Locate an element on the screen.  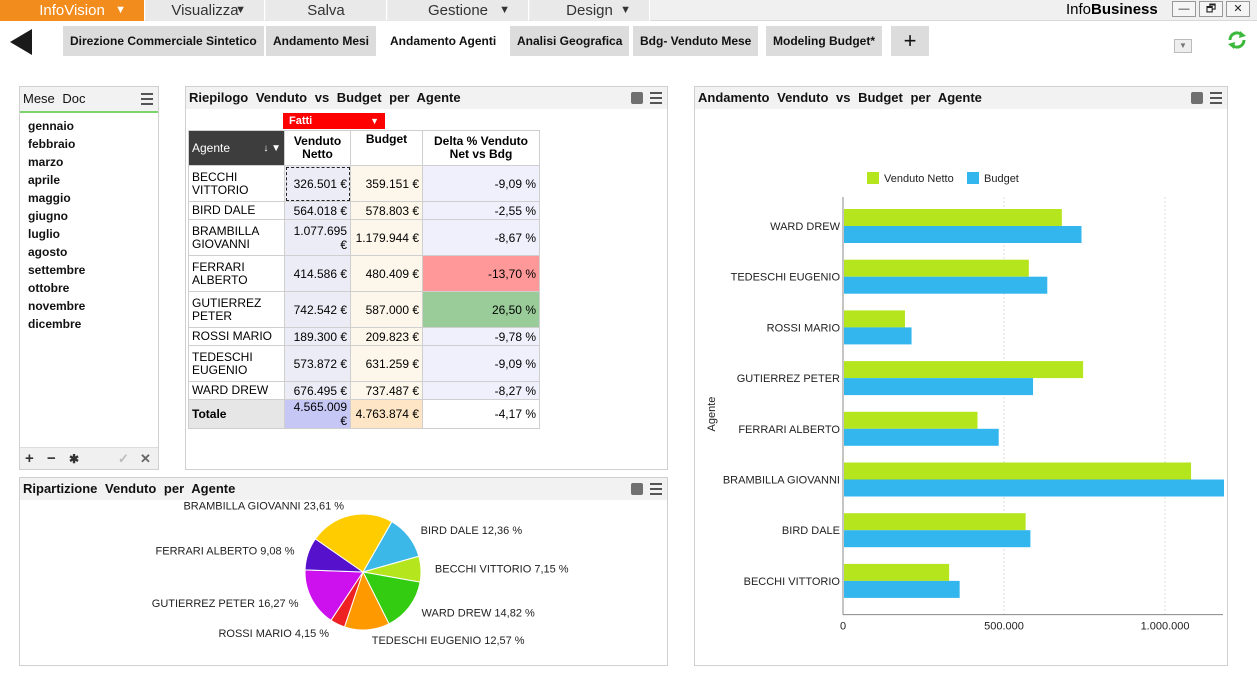
cell-budget: 209.823 € is located at coordinates (386, 336).